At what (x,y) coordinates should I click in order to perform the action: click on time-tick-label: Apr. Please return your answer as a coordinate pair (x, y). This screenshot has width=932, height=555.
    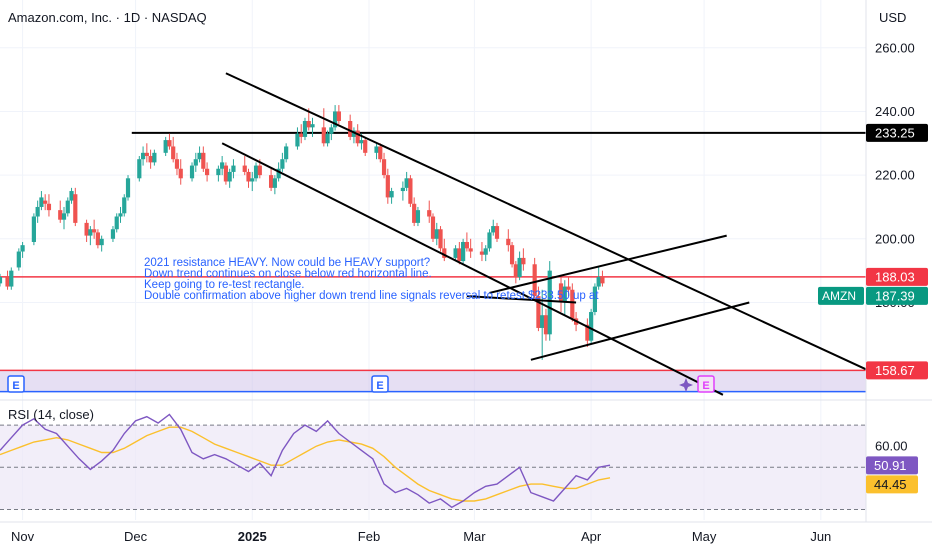
    Looking at the image, I should click on (591, 536).